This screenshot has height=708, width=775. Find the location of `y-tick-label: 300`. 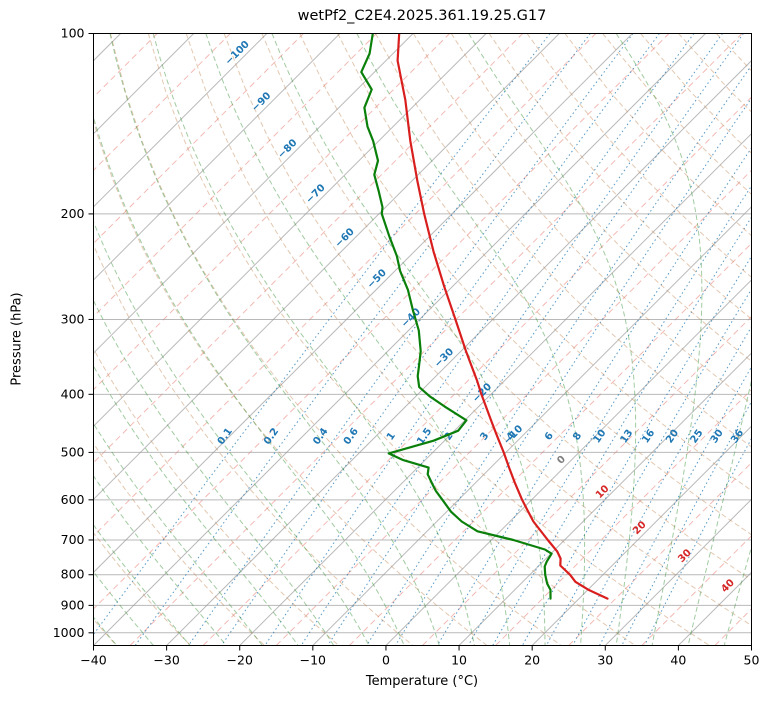

y-tick-label: 300 is located at coordinates (73, 318).